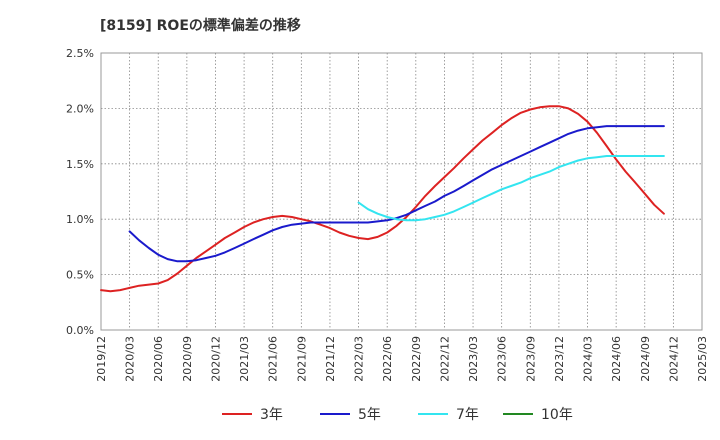 Image resolution: width=720 pixels, height=440 pixels. What do you see at coordinates (444, 359) in the screenshot?
I see `x-tick-label: 2022/12` at bounding box center [444, 359].